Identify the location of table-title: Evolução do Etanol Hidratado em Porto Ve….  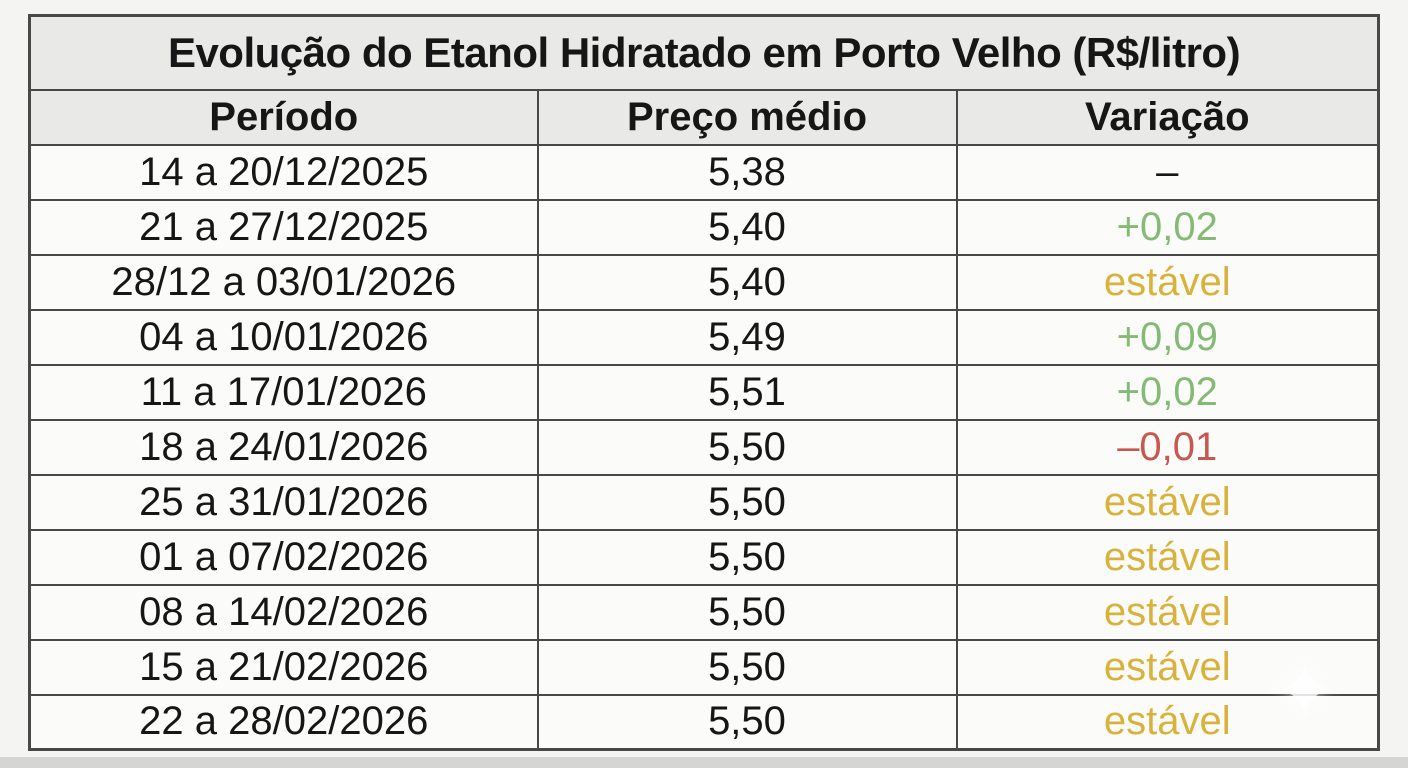
(704, 52).